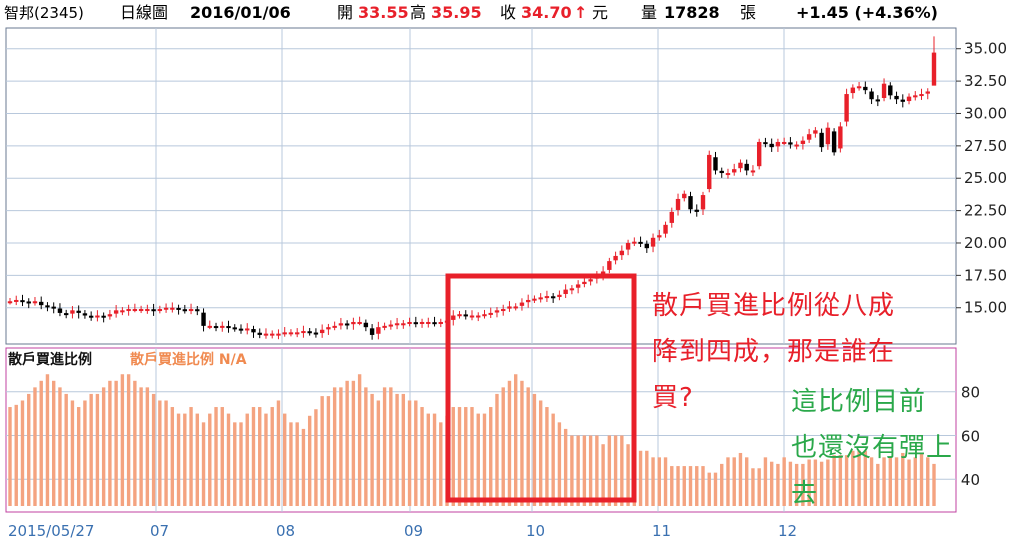 This screenshot has width=1024, height=545. Describe the element at coordinates (774, 352) in the screenshot. I see `annotation-red-line: 降到四成，那是誰在` at that location.